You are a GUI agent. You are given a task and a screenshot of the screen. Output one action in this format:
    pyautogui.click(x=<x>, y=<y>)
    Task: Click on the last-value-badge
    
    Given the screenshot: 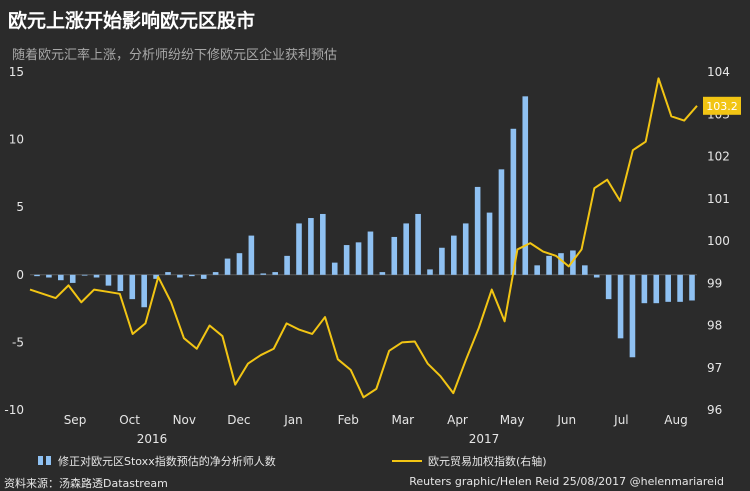 What is the action you would take?
    pyautogui.click(x=722, y=105)
    